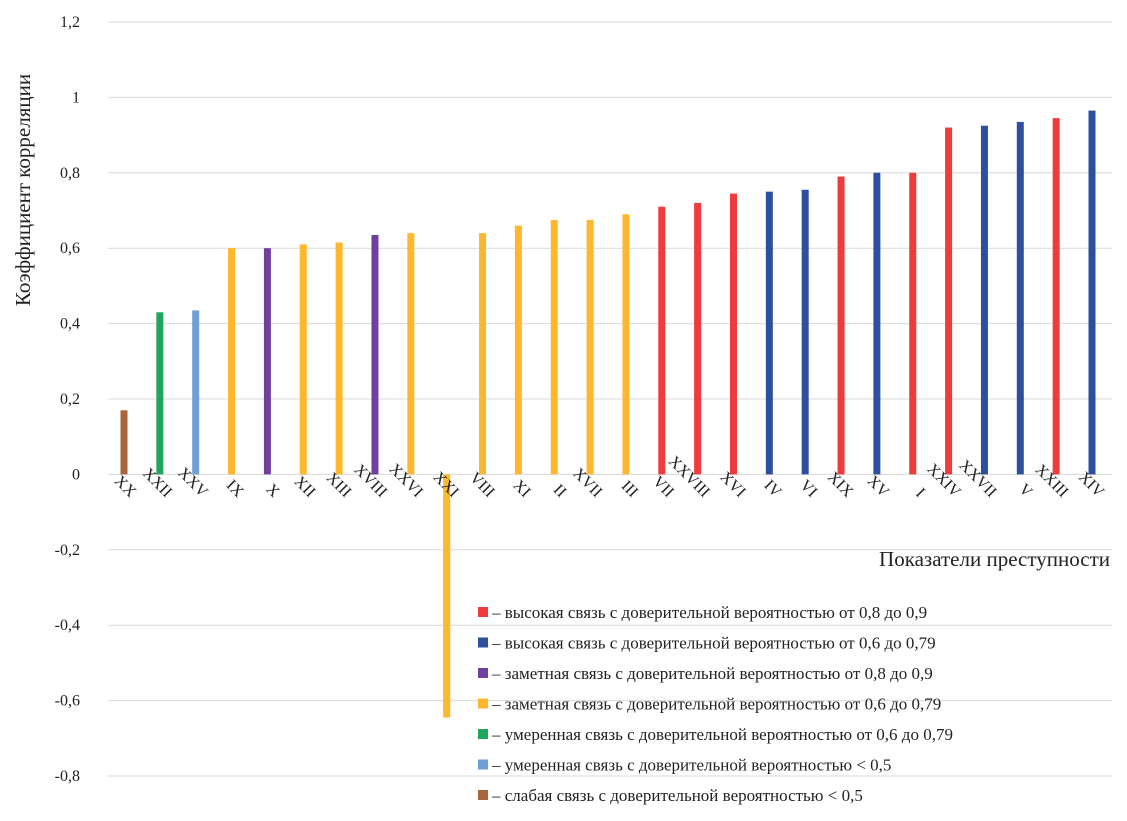  What do you see at coordinates (305, 487) in the screenshot?
I see `category-label: XII` at bounding box center [305, 487].